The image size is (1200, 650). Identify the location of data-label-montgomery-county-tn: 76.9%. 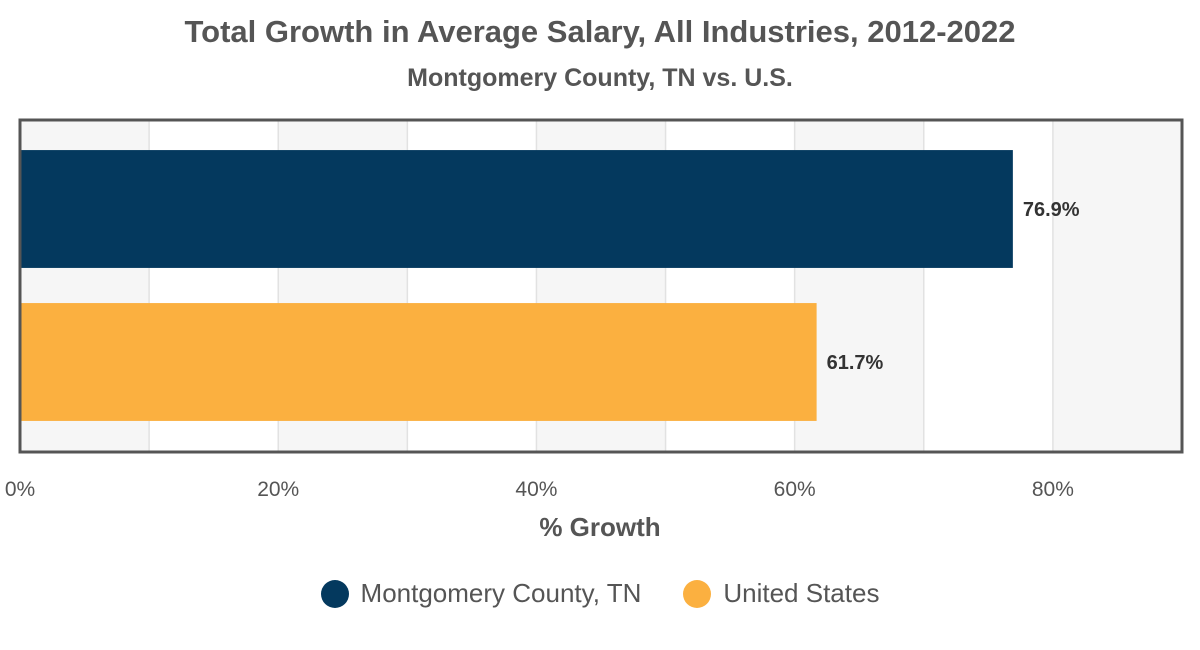
(1051, 210).